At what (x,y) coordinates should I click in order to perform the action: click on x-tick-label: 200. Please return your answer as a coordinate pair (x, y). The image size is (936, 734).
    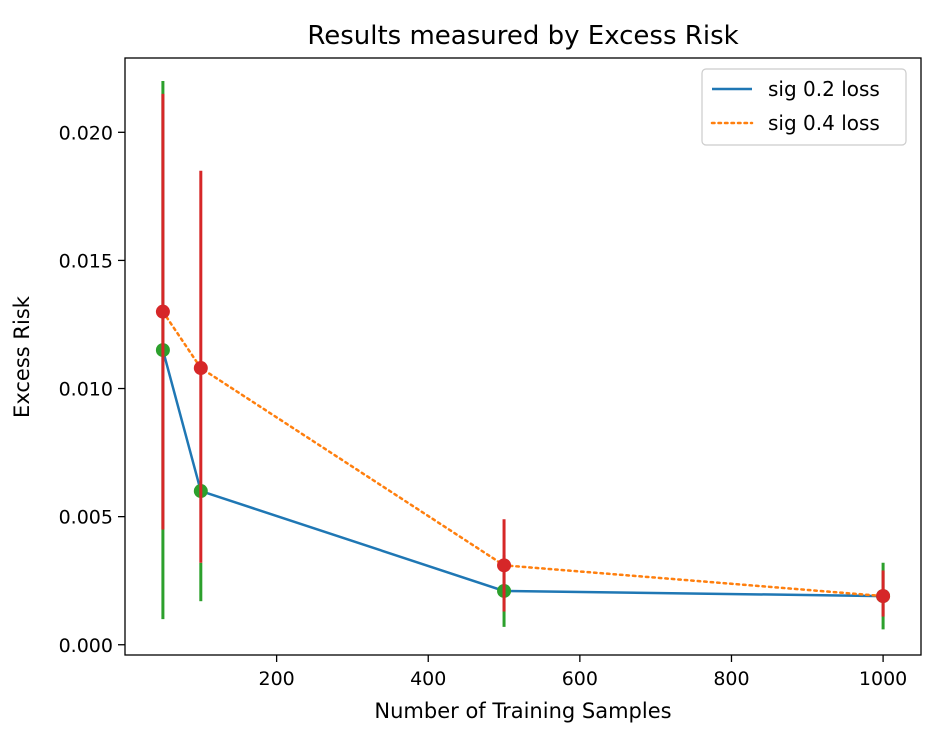
    Looking at the image, I should click on (276, 679).